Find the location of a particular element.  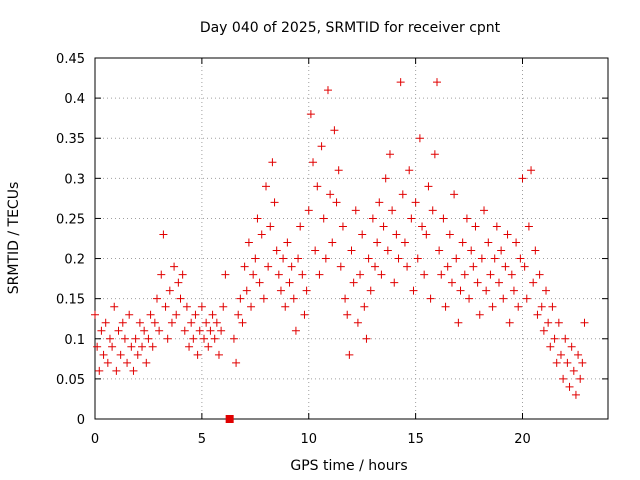

x-axis-label: GPS time / hours is located at coordinates (348, 466).